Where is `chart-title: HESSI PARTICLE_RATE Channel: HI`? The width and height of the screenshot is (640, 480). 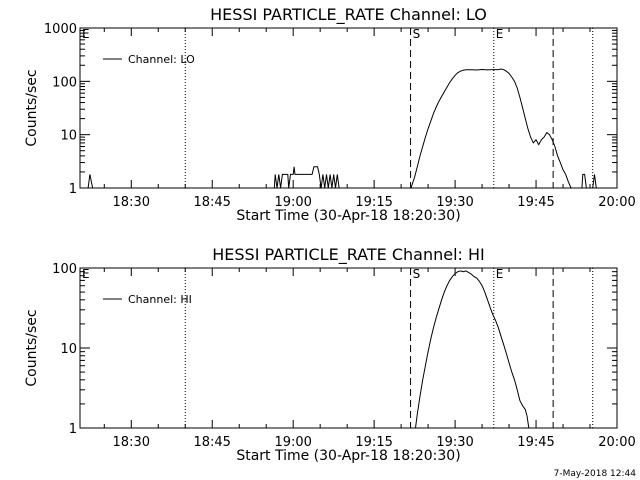 chart-title: HESSI PARTICLE_RATE Channel: HI is located at coordinates (348, 255).